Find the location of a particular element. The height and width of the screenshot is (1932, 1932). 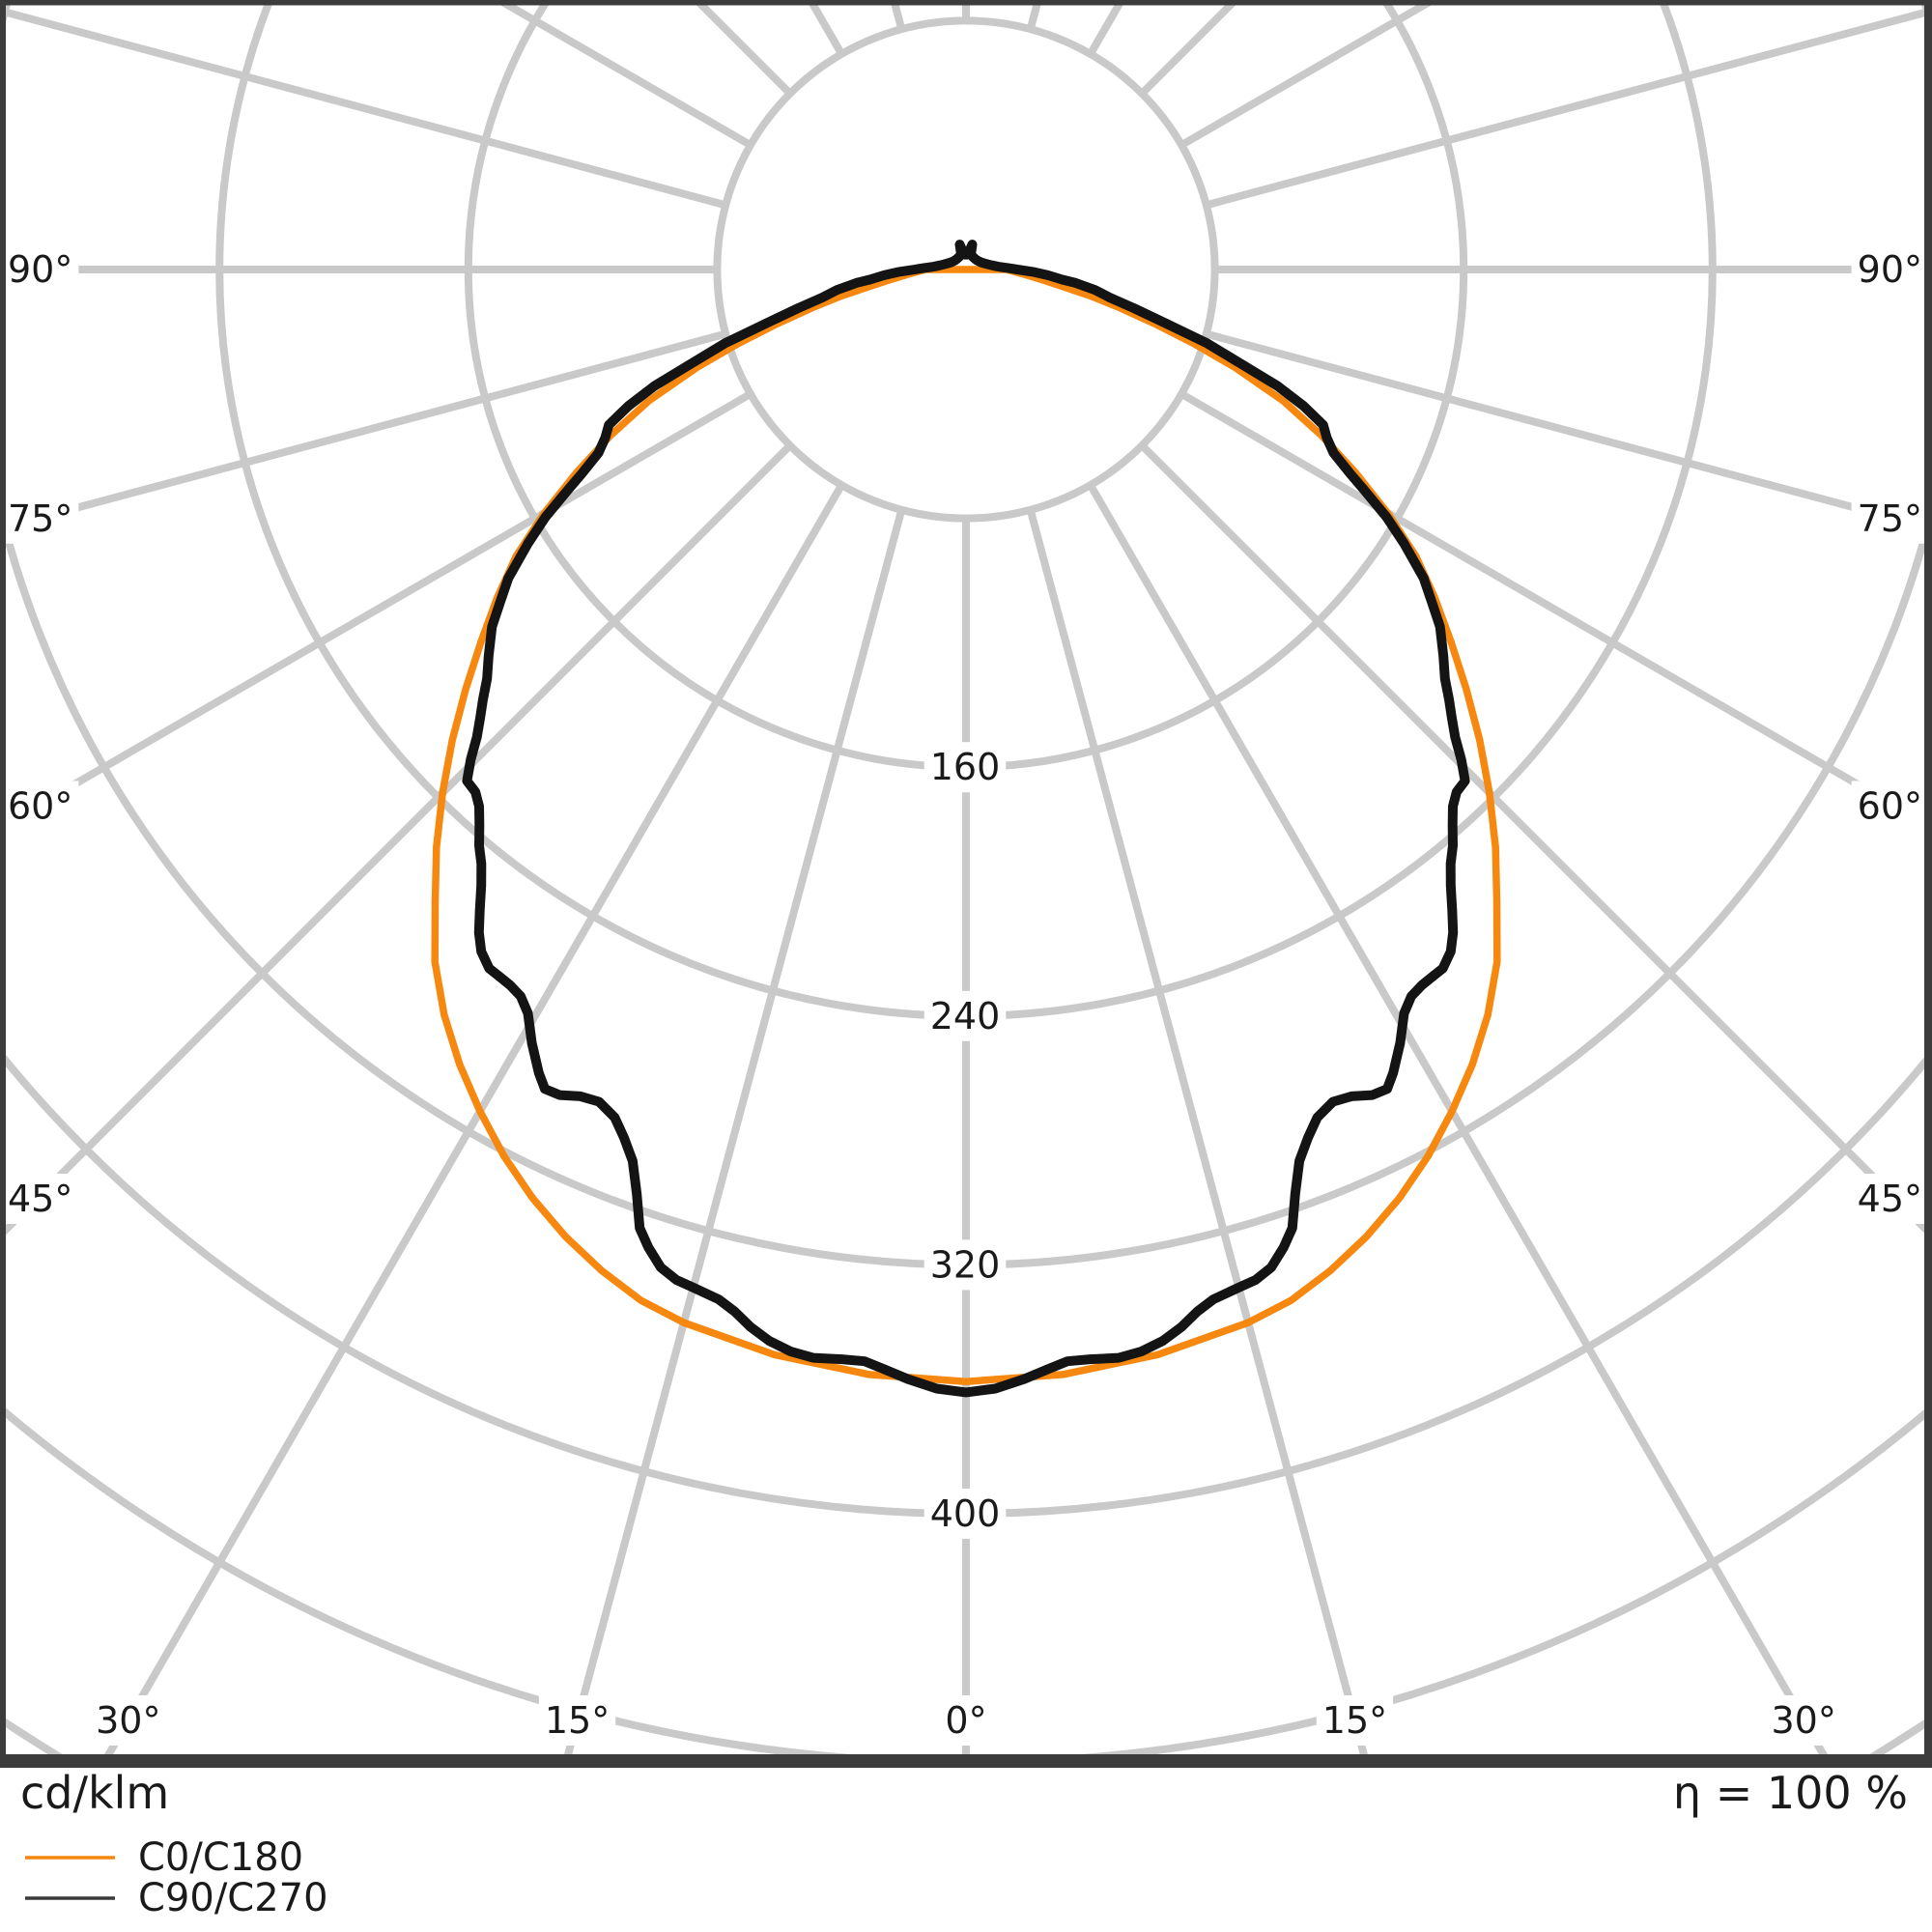

angle-label-right-75: 75° is located at coordinates (1890, 518).